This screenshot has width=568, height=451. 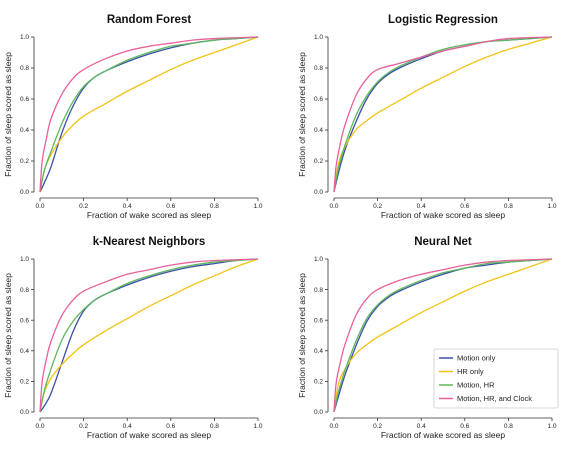 I want to click on legend-label: Motion only, so click(x=476, y=358).